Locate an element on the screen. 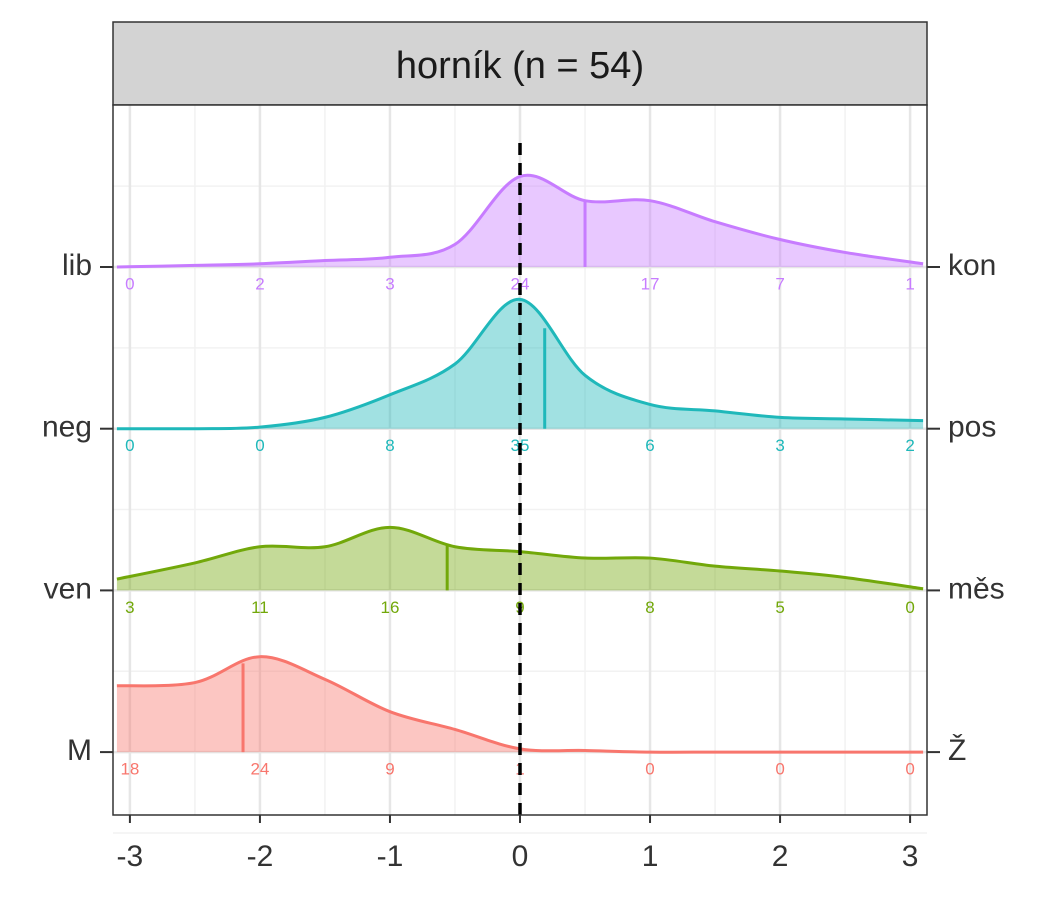  y-tick-label: M is located at coordinates (79, 750).